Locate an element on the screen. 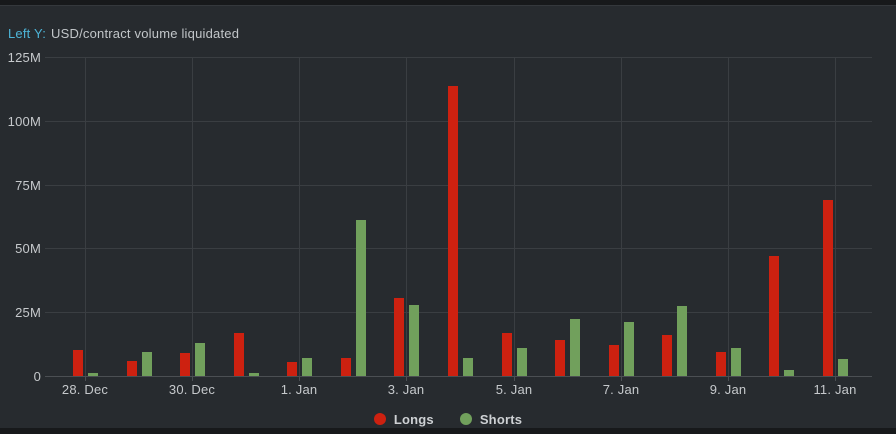 This screenshot has height=434, width=896. chart-legend: Longs Shorts is located at coordinates (448, 419).